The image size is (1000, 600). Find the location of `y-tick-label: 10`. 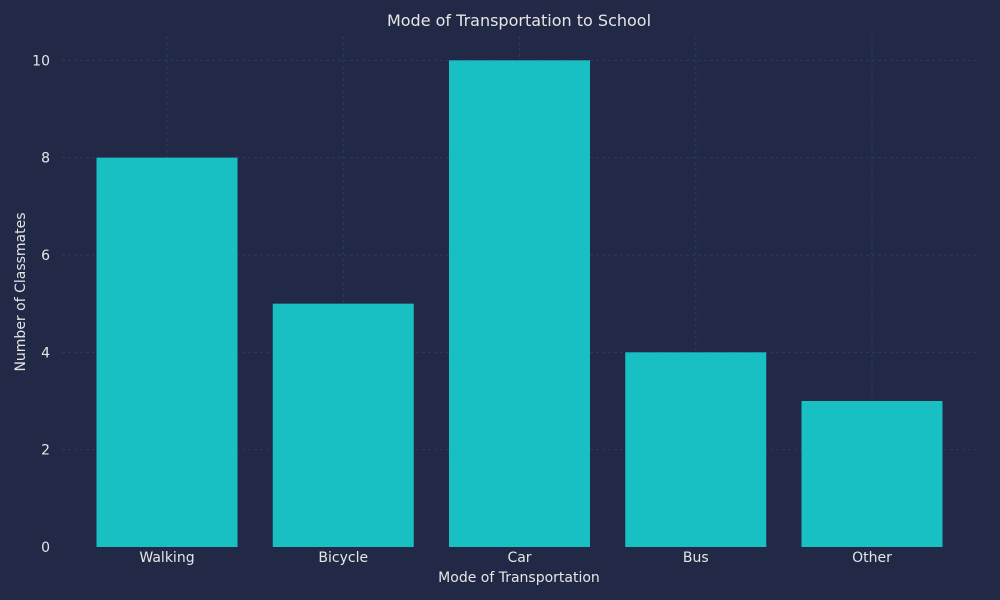

y-tick-label: 10 is located at coordinates (41, 61).